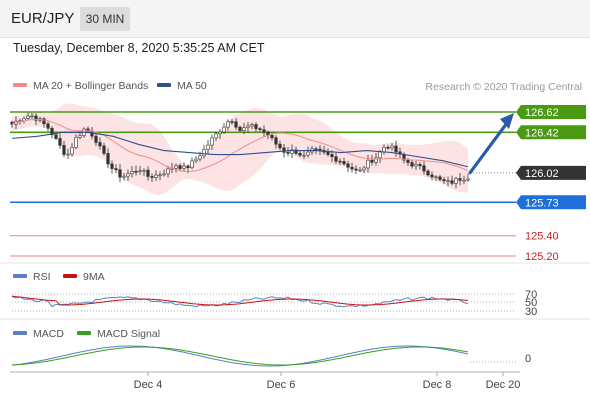  Describe the element at coordinates (437, 385) in the screenshot. I see `x-axis-tick-label: Dec 8` at that location.